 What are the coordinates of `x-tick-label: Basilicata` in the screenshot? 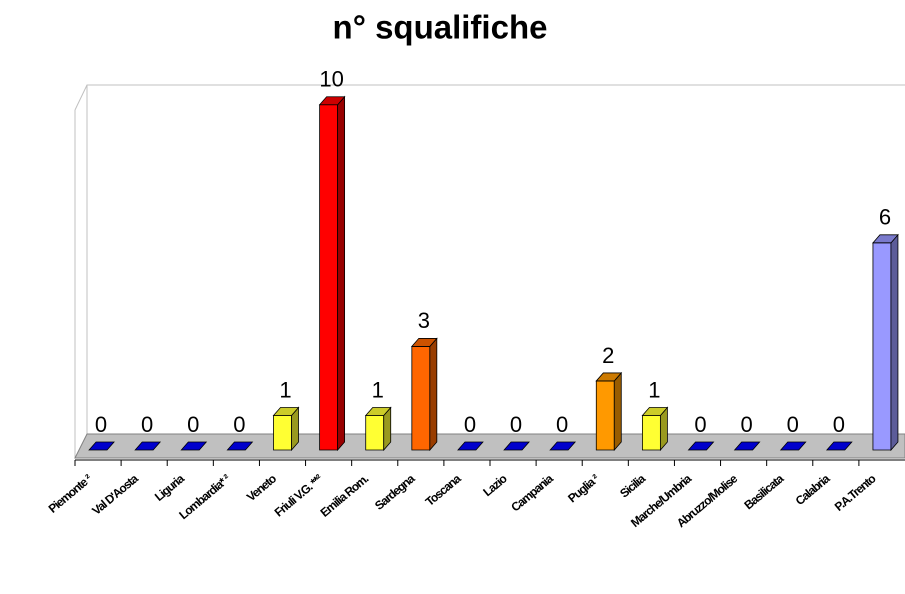 It's located at (763, 491).